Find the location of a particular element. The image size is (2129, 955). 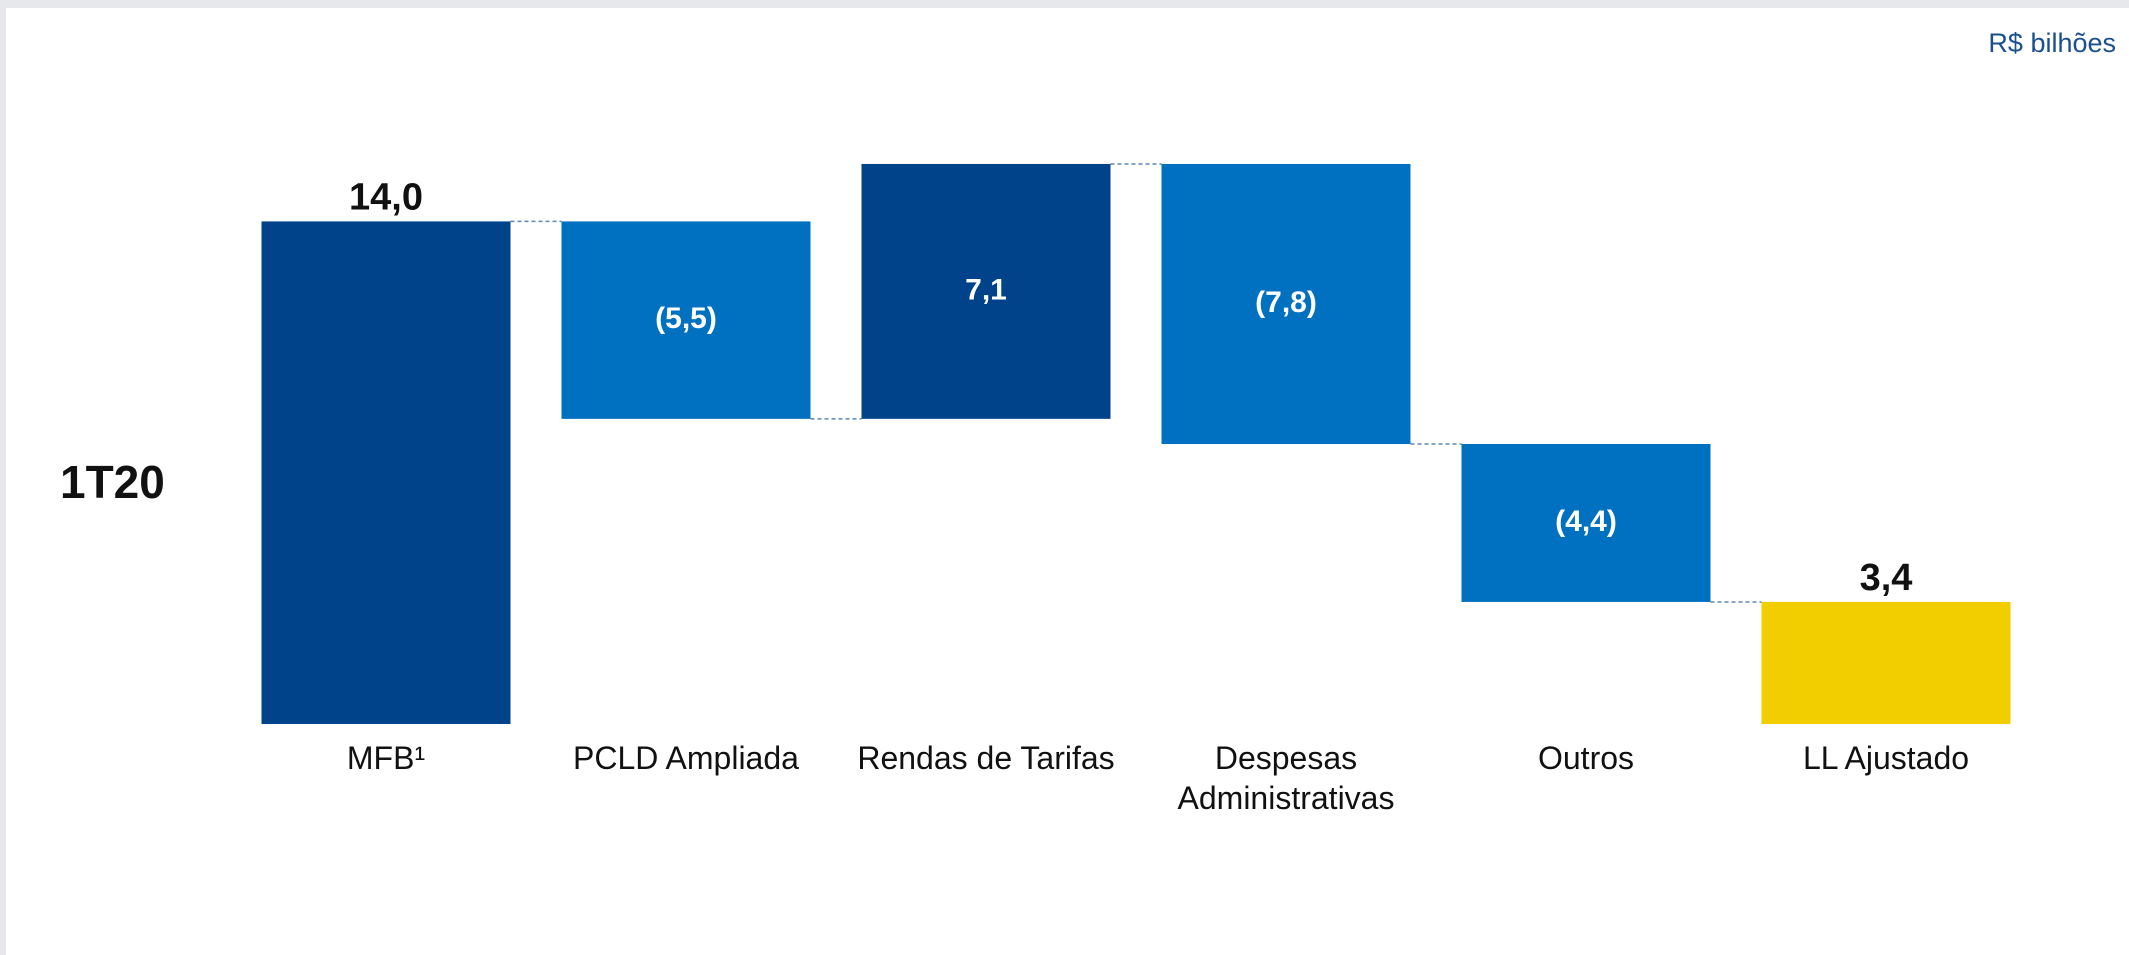

unit-label: R$ bilhões is located at coordinates (2052, 43).